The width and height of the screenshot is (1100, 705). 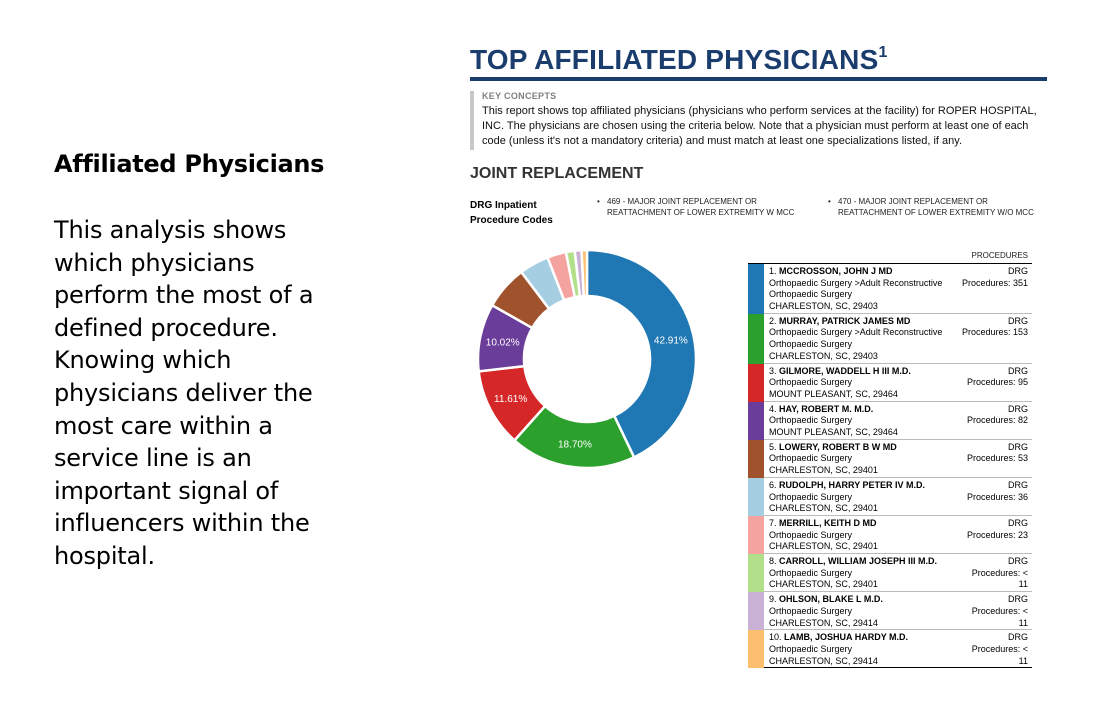 I want to click on physician-name-line: 2. MURRAY, PATRICK JAMES MD, so click(x=839, y=321).